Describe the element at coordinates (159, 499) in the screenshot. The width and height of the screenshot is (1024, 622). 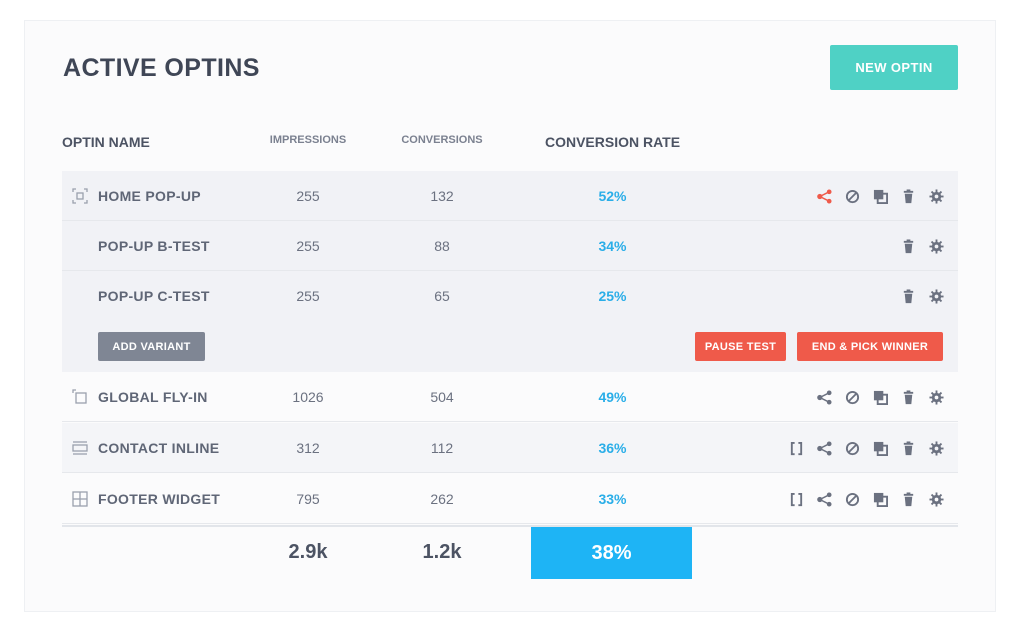
I see `optin-name: FOOTER WIDGET` at that location.